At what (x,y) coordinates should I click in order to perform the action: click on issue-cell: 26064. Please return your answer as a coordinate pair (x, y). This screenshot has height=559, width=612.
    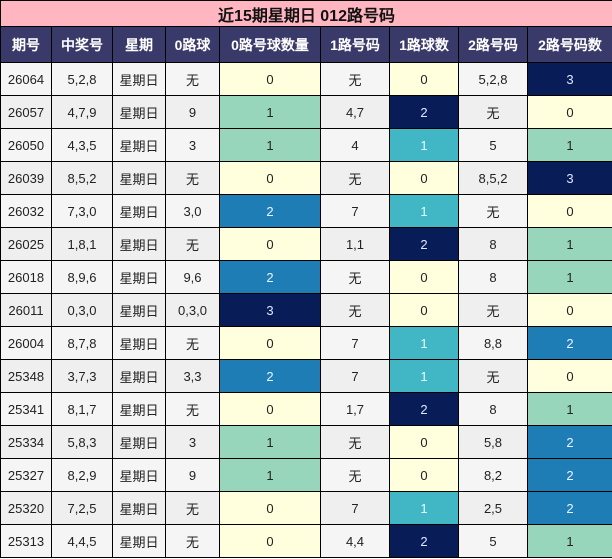
    Looking at the image, I should click on (26, 79).